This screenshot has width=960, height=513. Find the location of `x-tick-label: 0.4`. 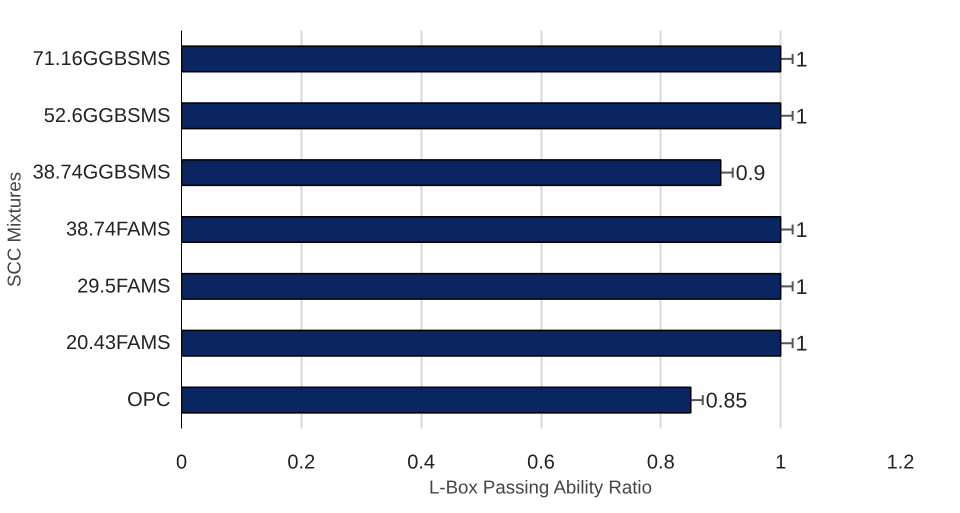

x-tick-label: 0.4 is located at coordinates (421, 463).